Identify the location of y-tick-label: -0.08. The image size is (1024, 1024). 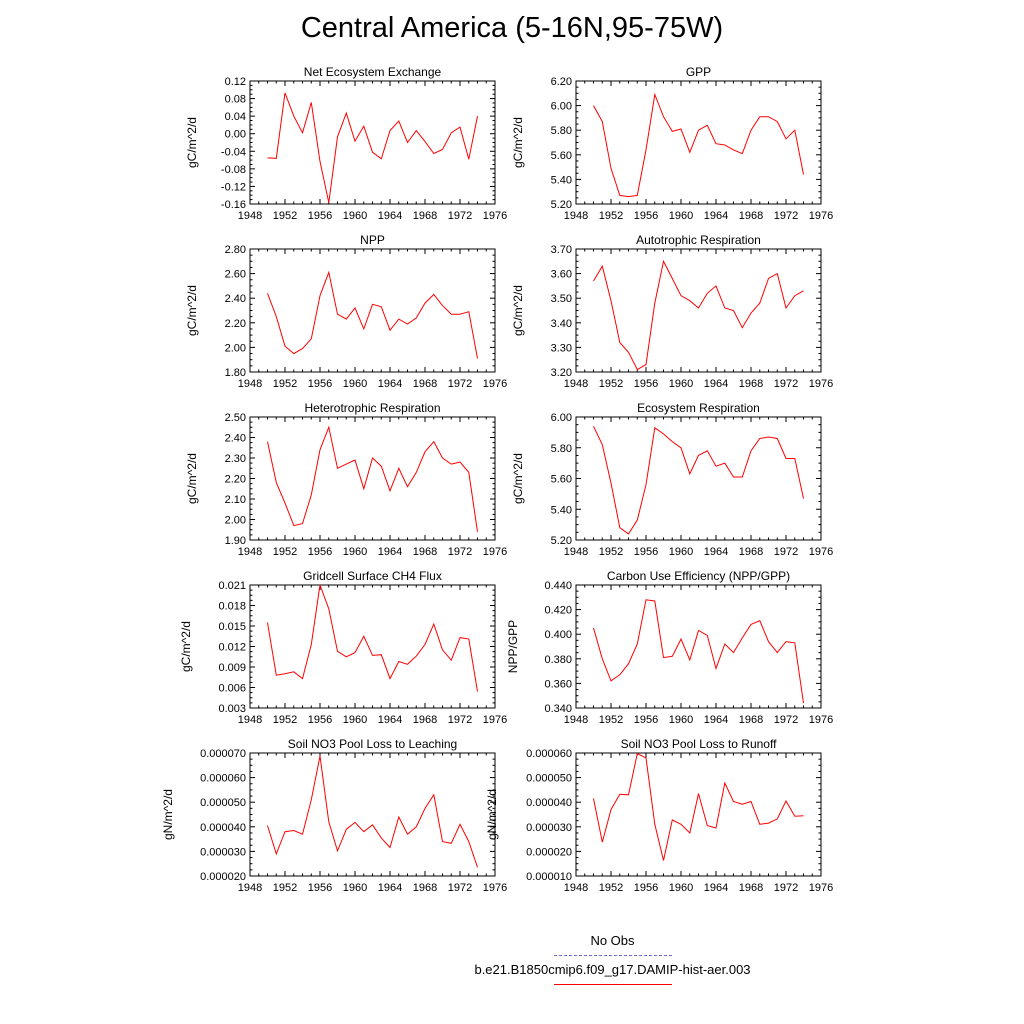
(233, 170).